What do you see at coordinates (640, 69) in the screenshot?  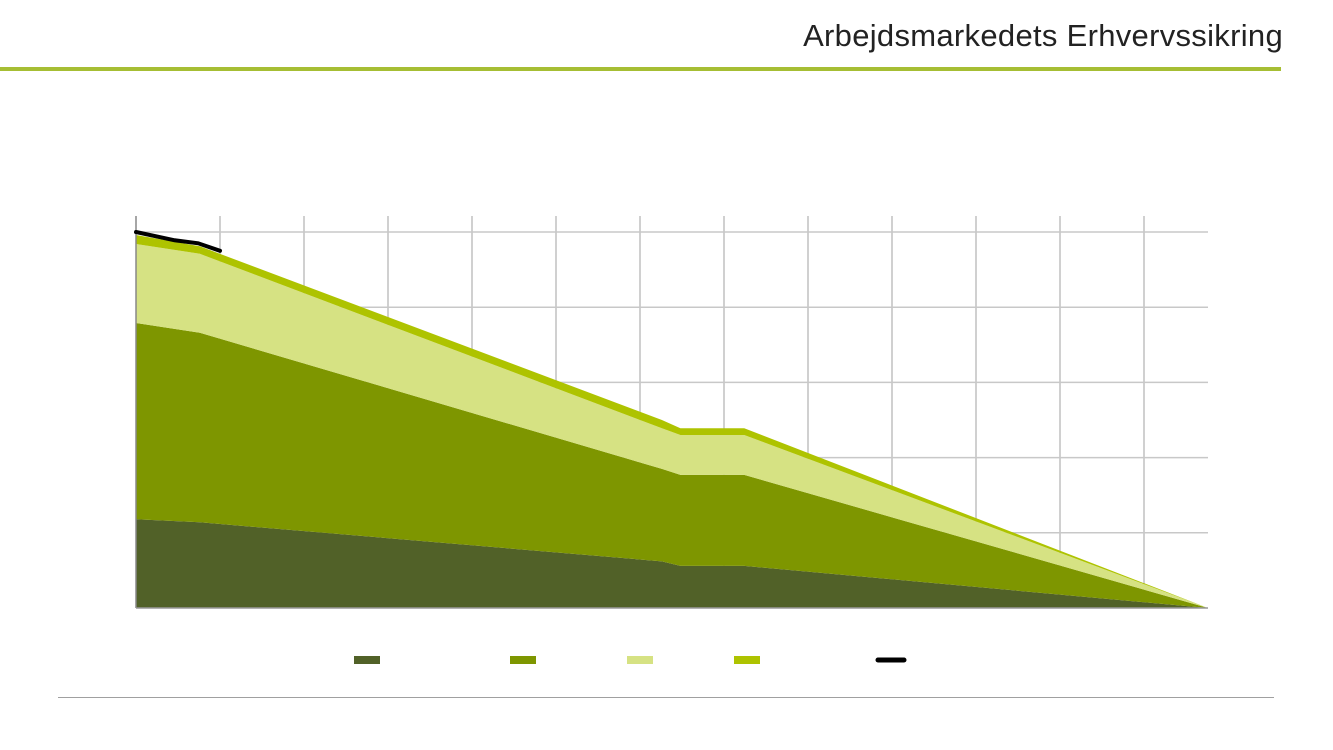 I see `header-rule` at bounding box center [640, 69].